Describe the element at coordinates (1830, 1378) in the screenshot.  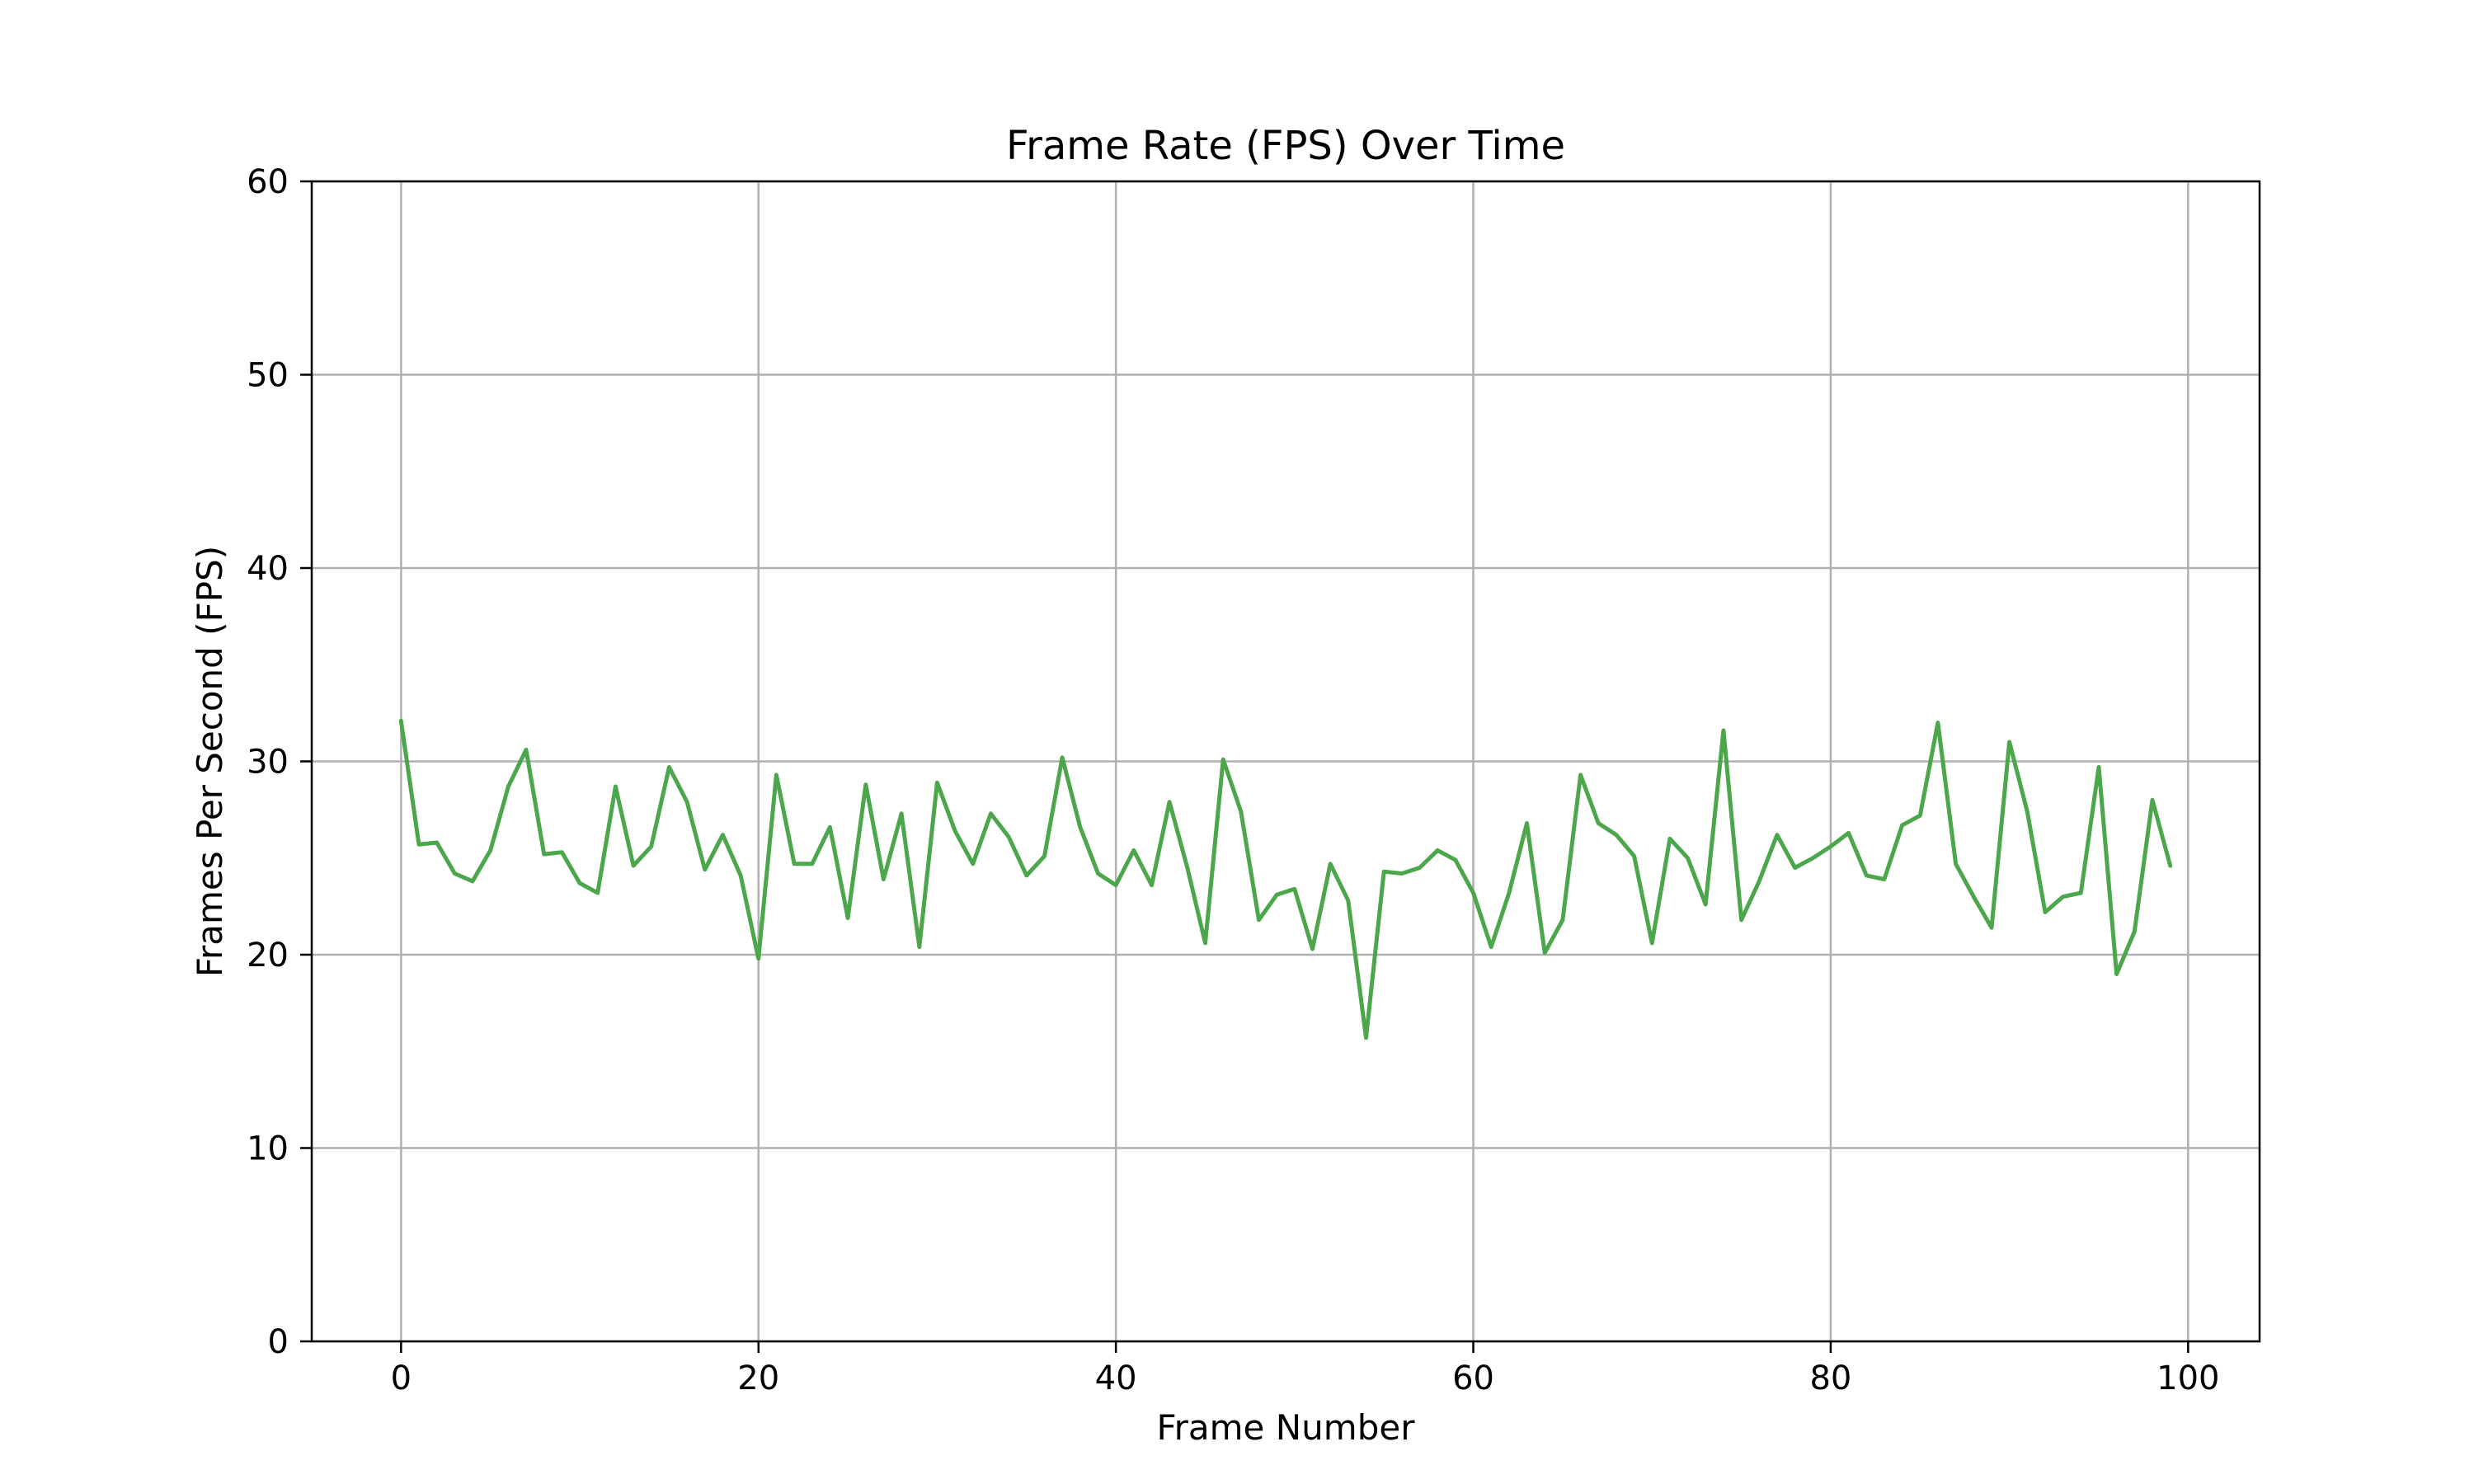
I see `x-tick-label-80: 80` at that location.